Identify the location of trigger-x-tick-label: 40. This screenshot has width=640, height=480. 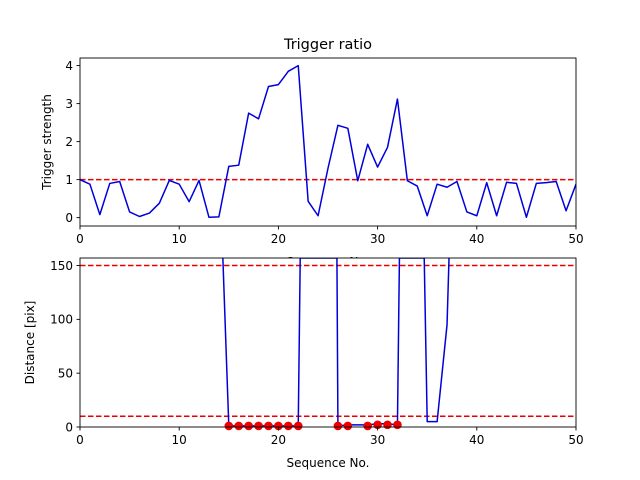
(476, 239).